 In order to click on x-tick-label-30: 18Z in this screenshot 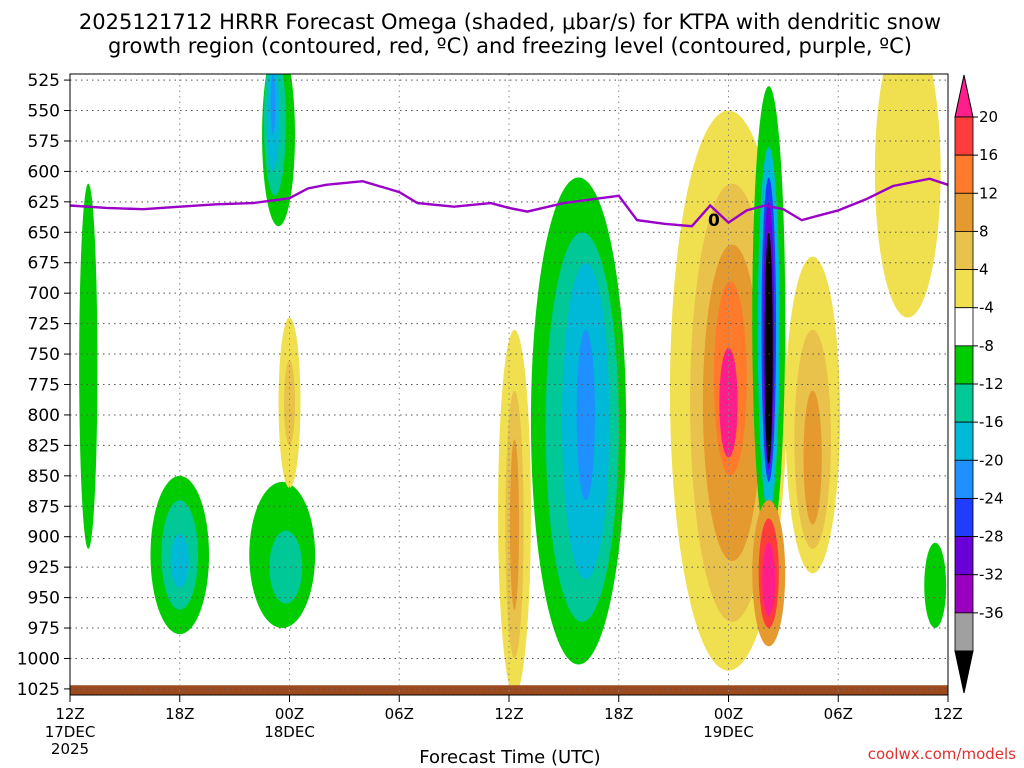, I will do `click(618, 714)`.